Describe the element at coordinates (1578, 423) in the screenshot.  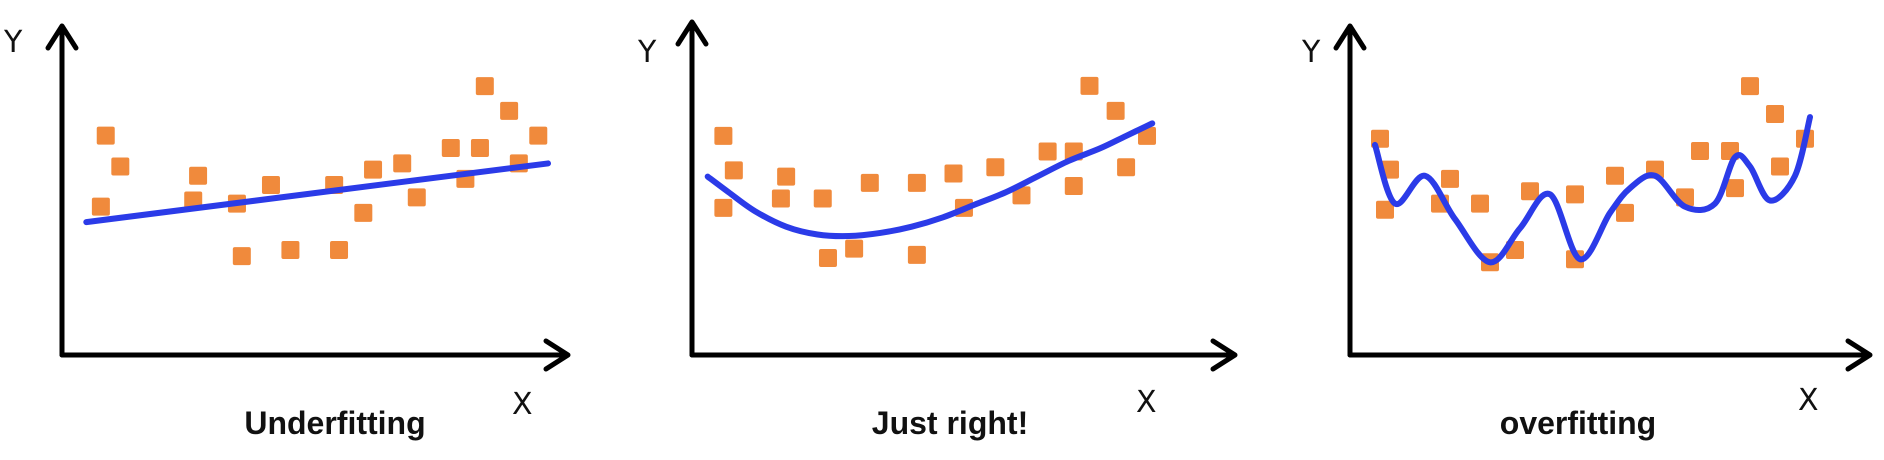
I see `overfitting-caption: overfitting` at that location.